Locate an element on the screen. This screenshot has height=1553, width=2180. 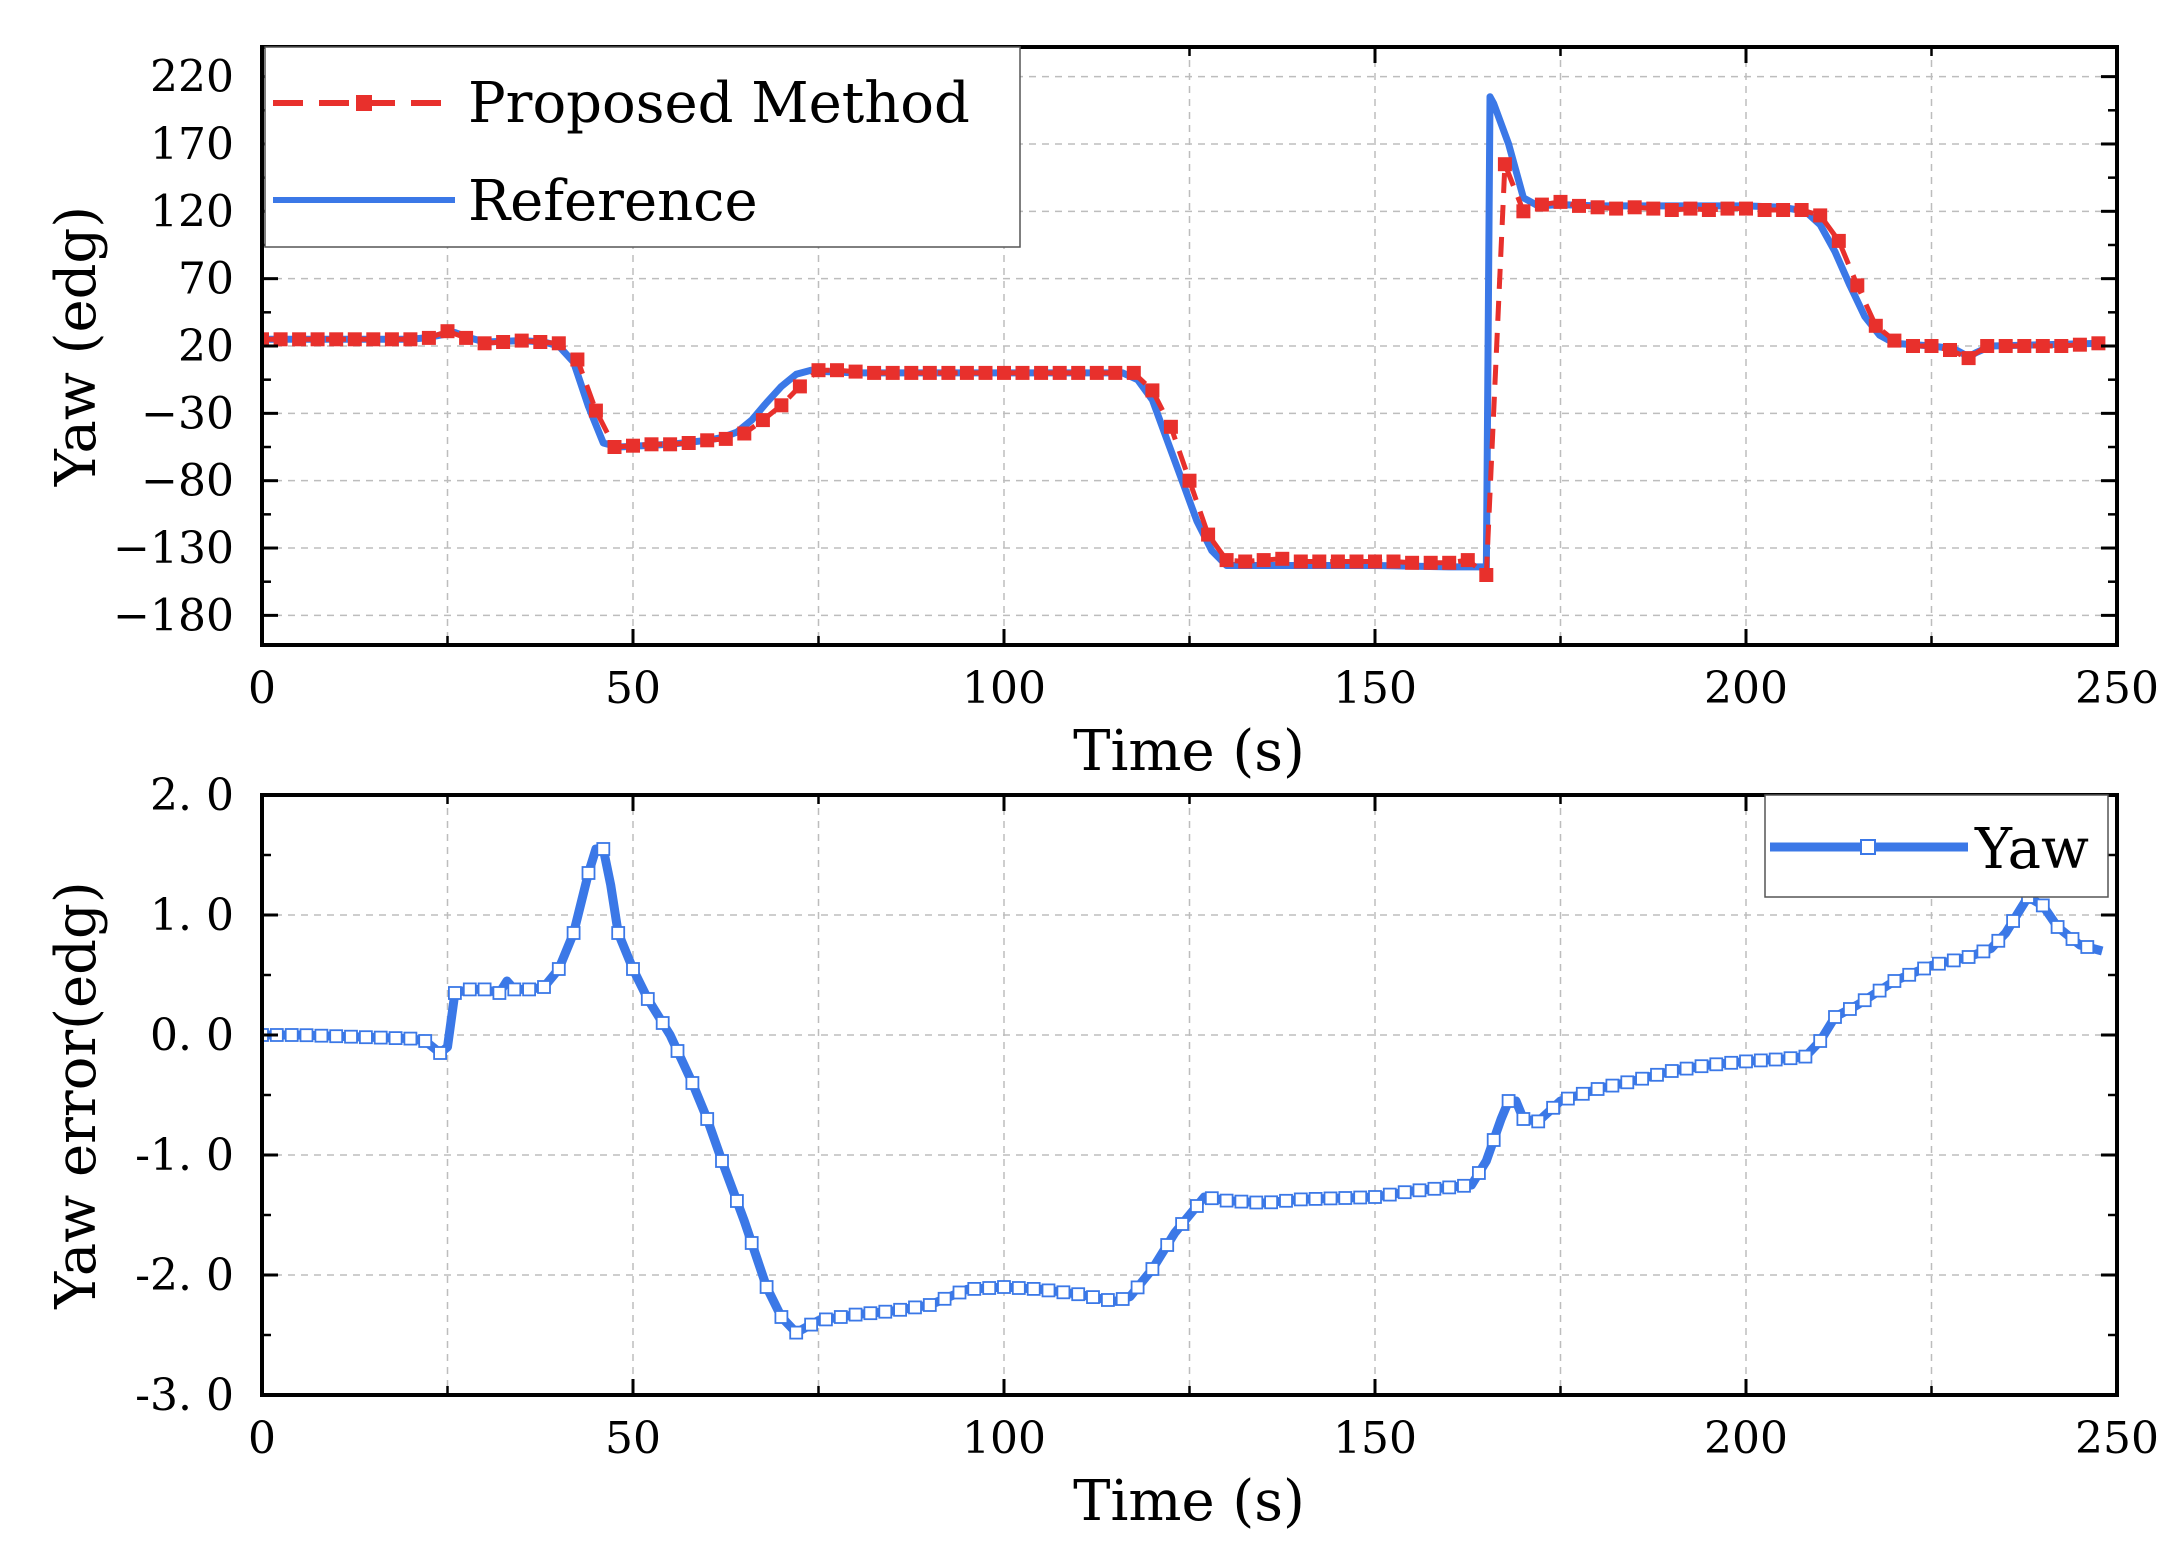
y-tick-label: 1. 0 is located at coordinates (192, 915).